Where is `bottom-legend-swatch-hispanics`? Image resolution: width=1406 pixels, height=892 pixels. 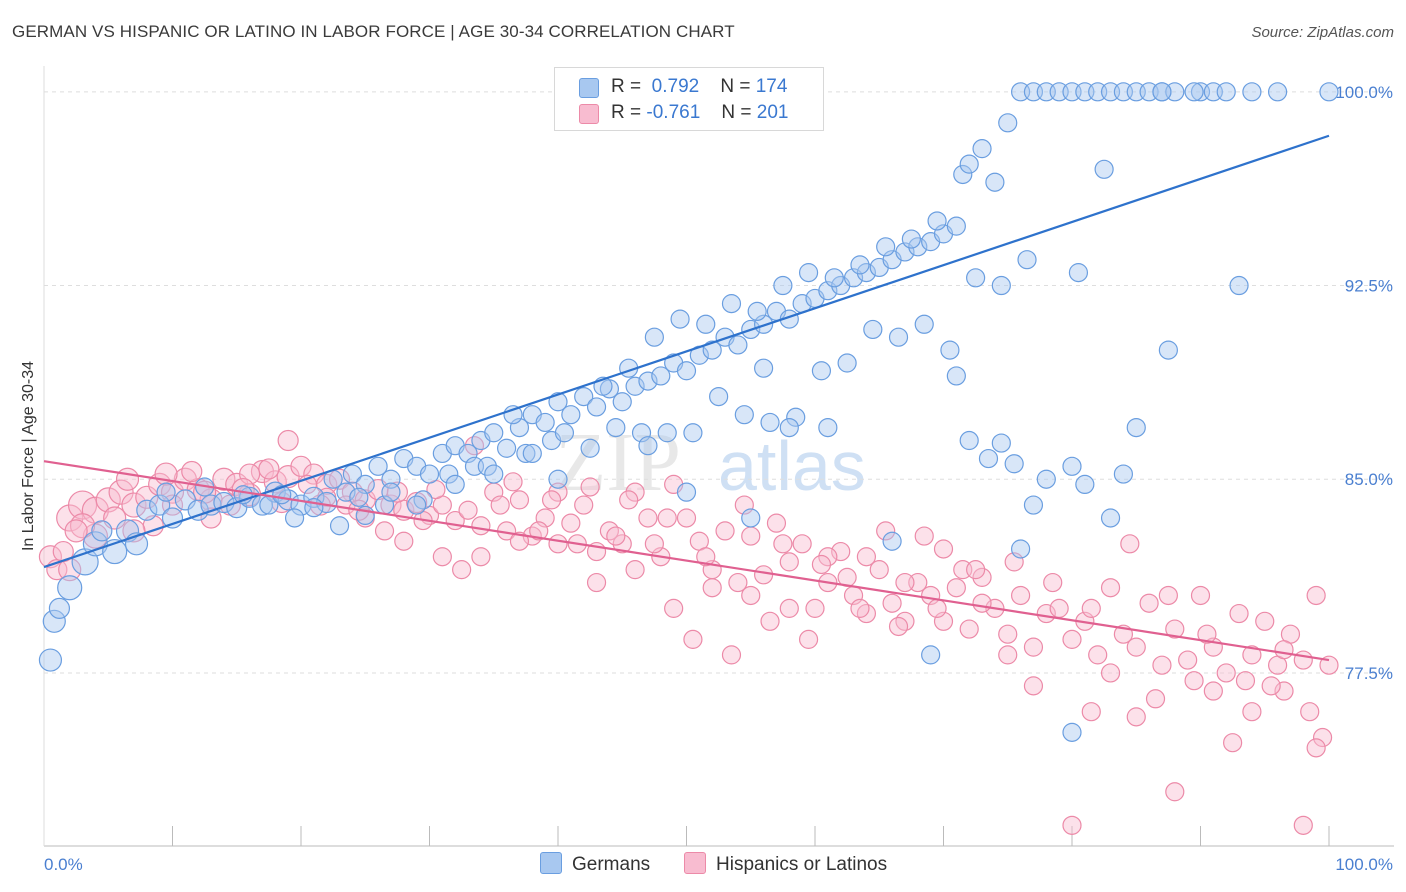 bottom-legend-swatch-hispanics is located at coordinates (695, 863).